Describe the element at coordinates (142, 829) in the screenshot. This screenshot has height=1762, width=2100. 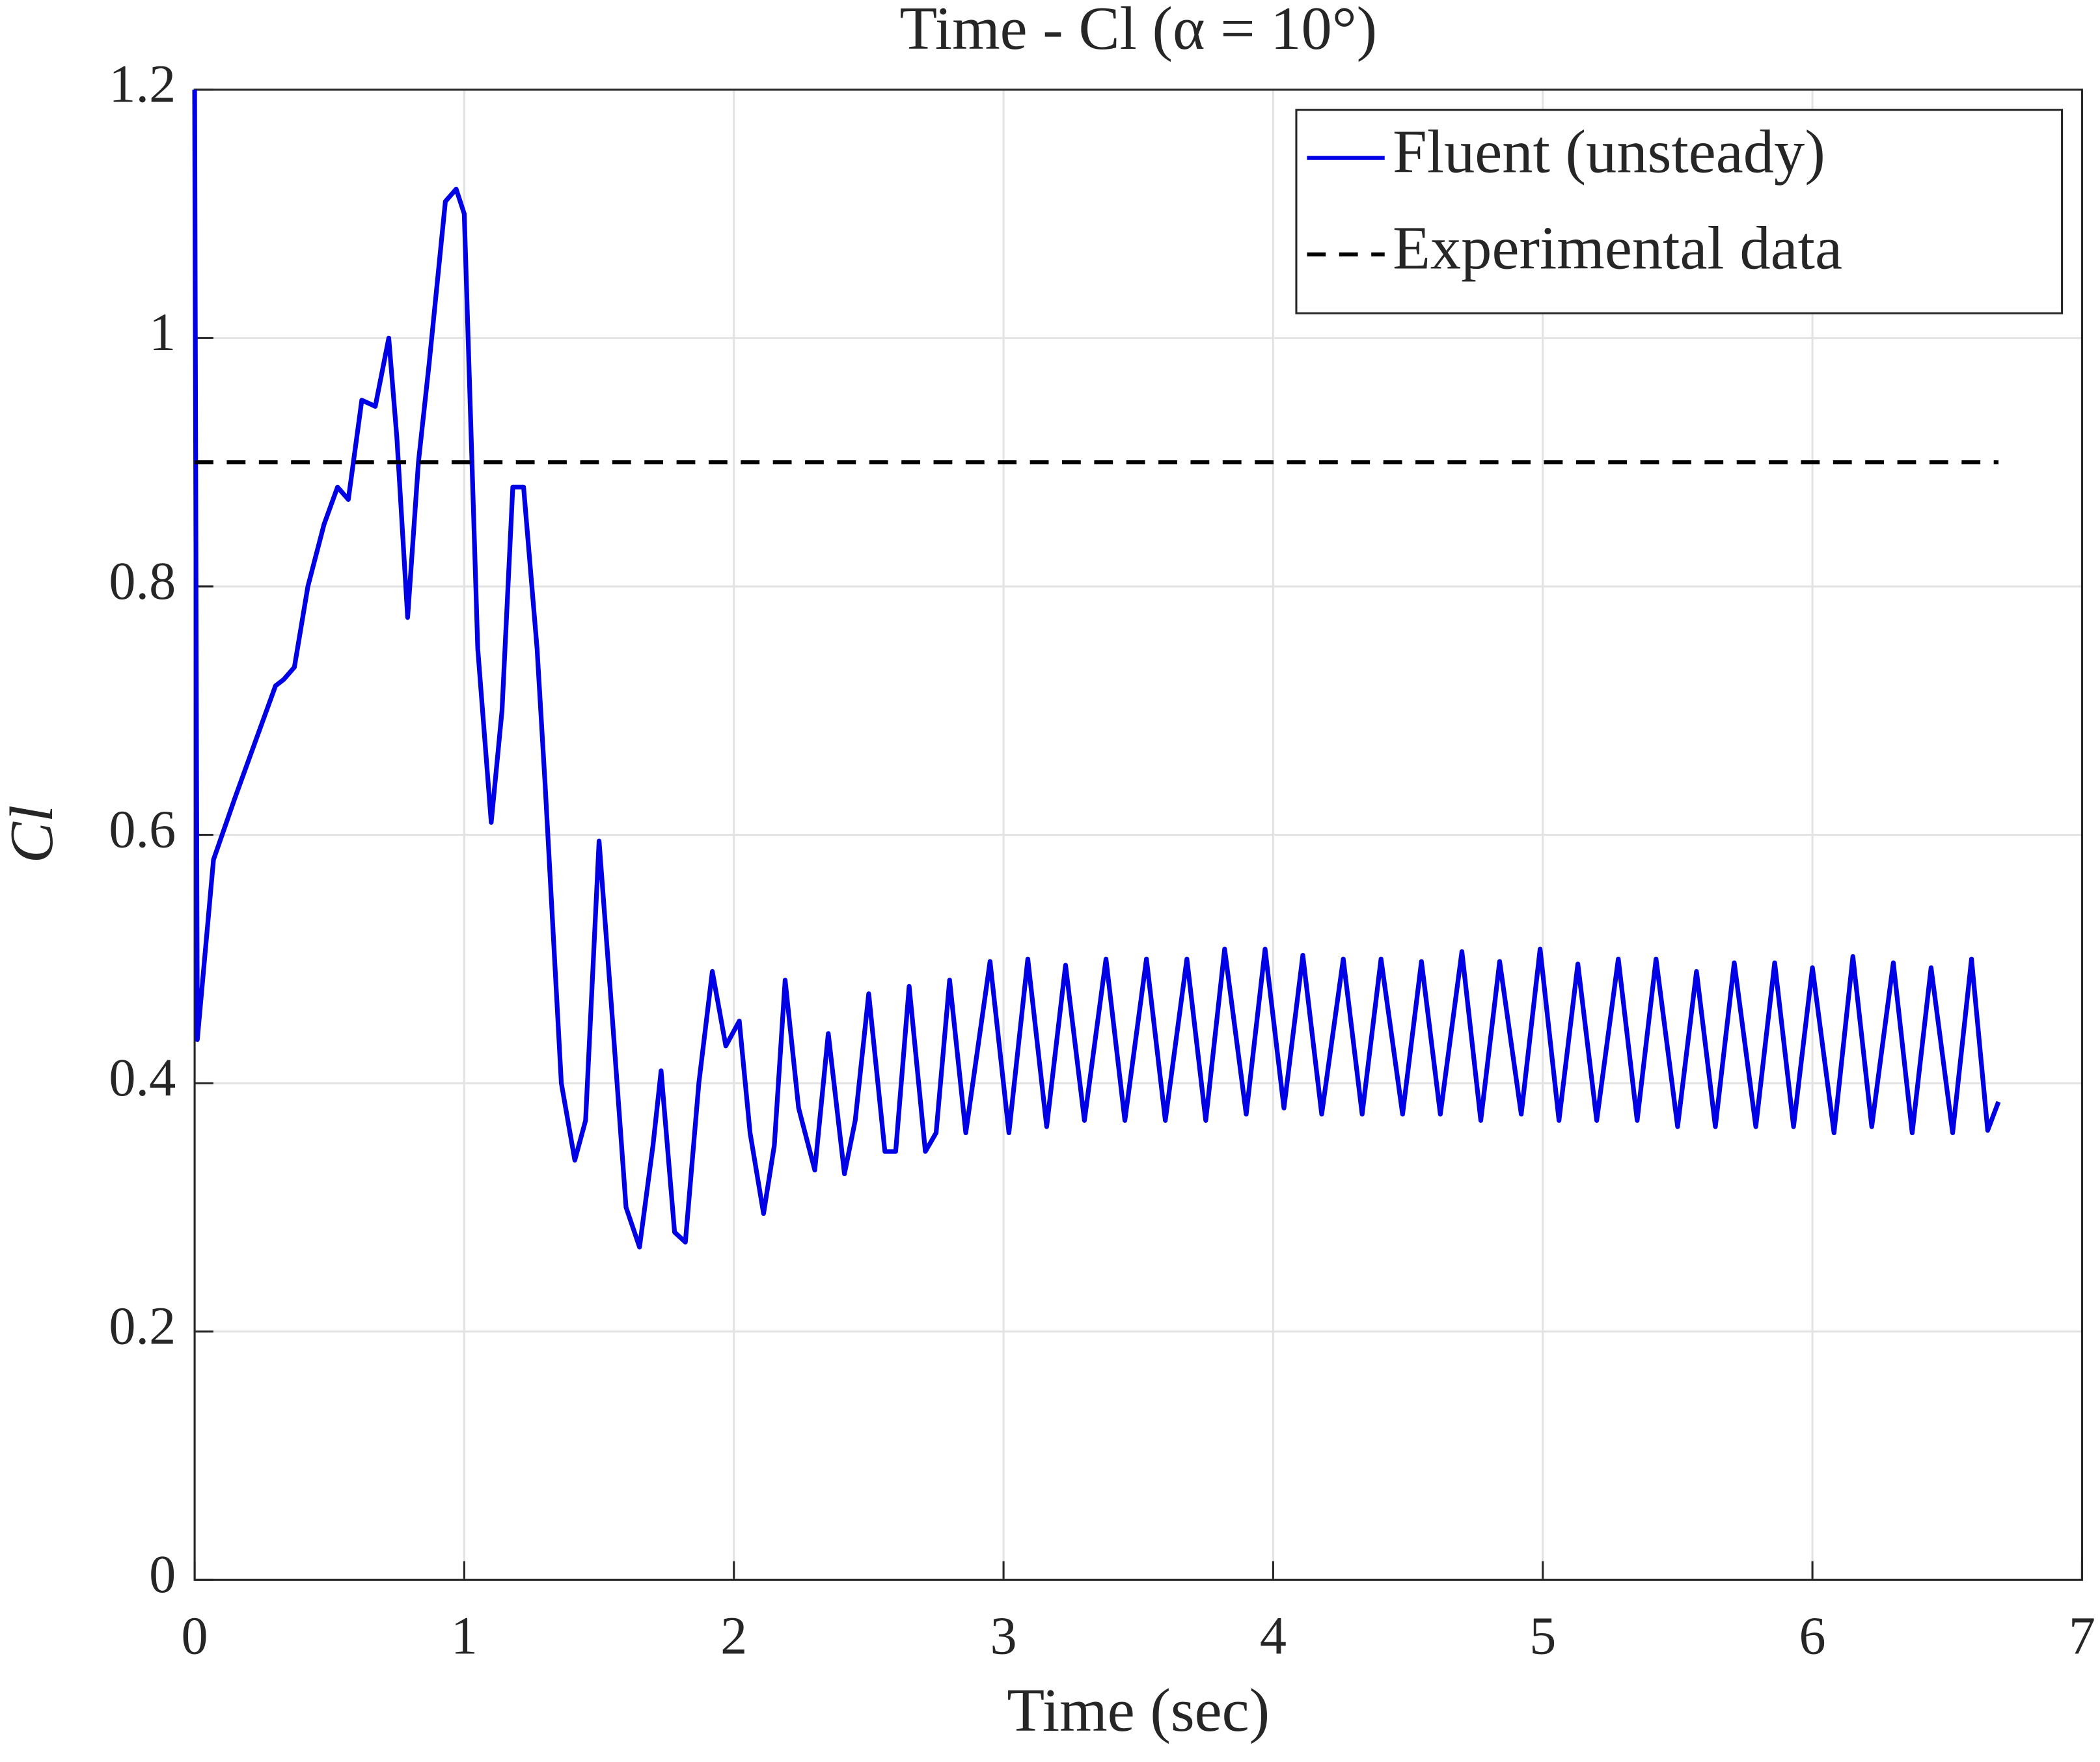
I see `y-tick-label: 0.6` at that location.